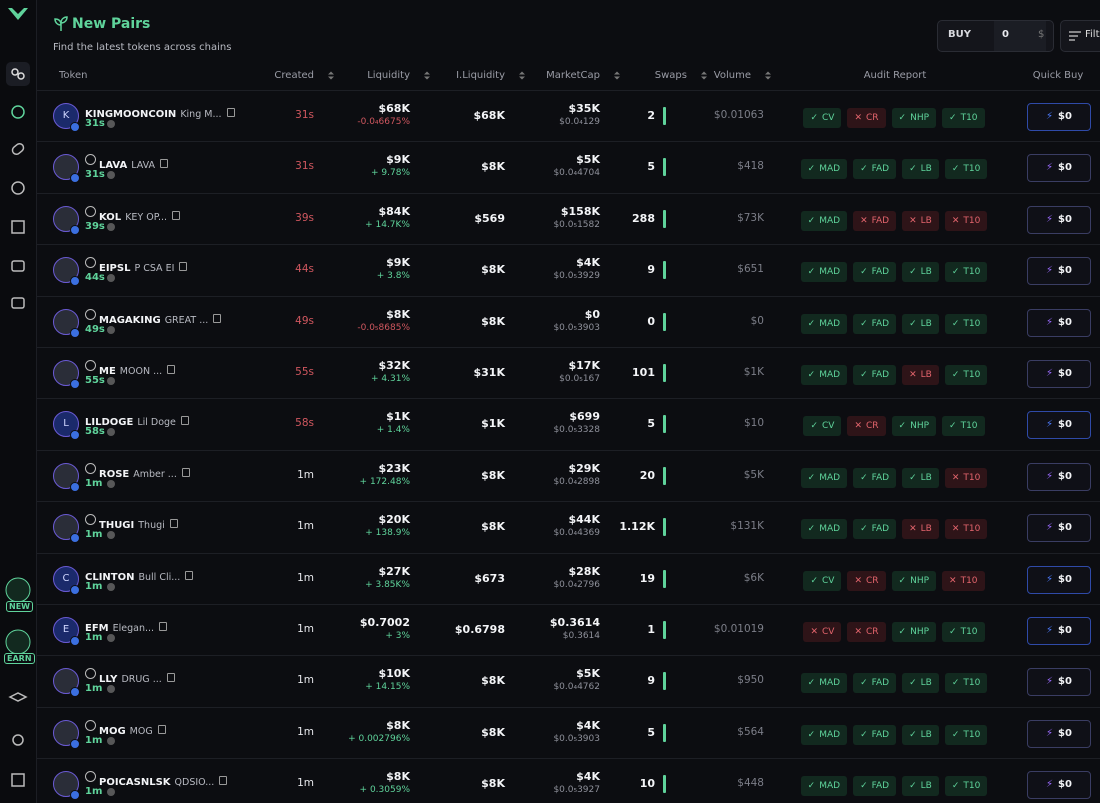 The height and width of the screenshot is (803, 1100). Describe the element at coordinates (19, 606) in the screenshot. I see `sidebar-badge: NEW` at that location.